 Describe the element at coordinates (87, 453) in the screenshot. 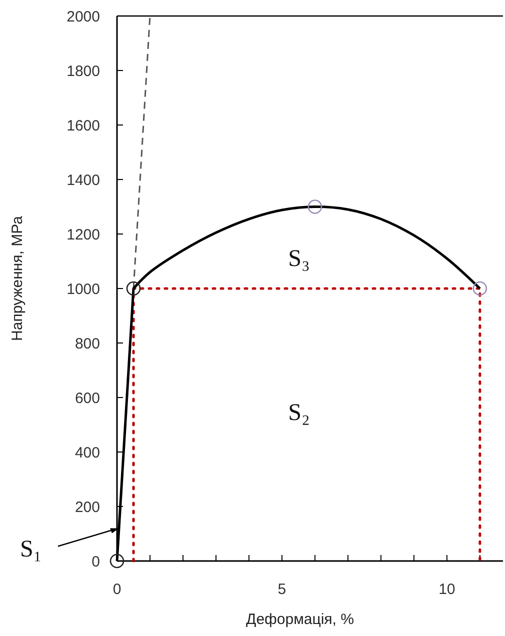

I see `y-tick-label: 400` at that location.